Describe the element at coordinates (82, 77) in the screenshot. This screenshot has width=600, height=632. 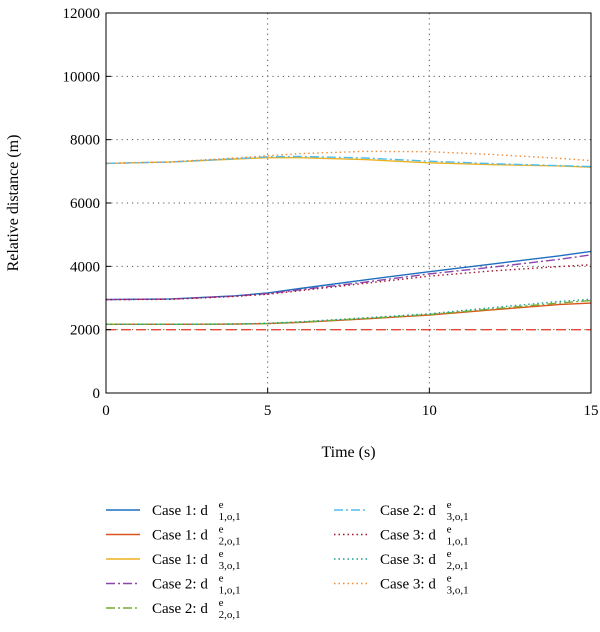
I see `y-tick-label: 10000` at that location.